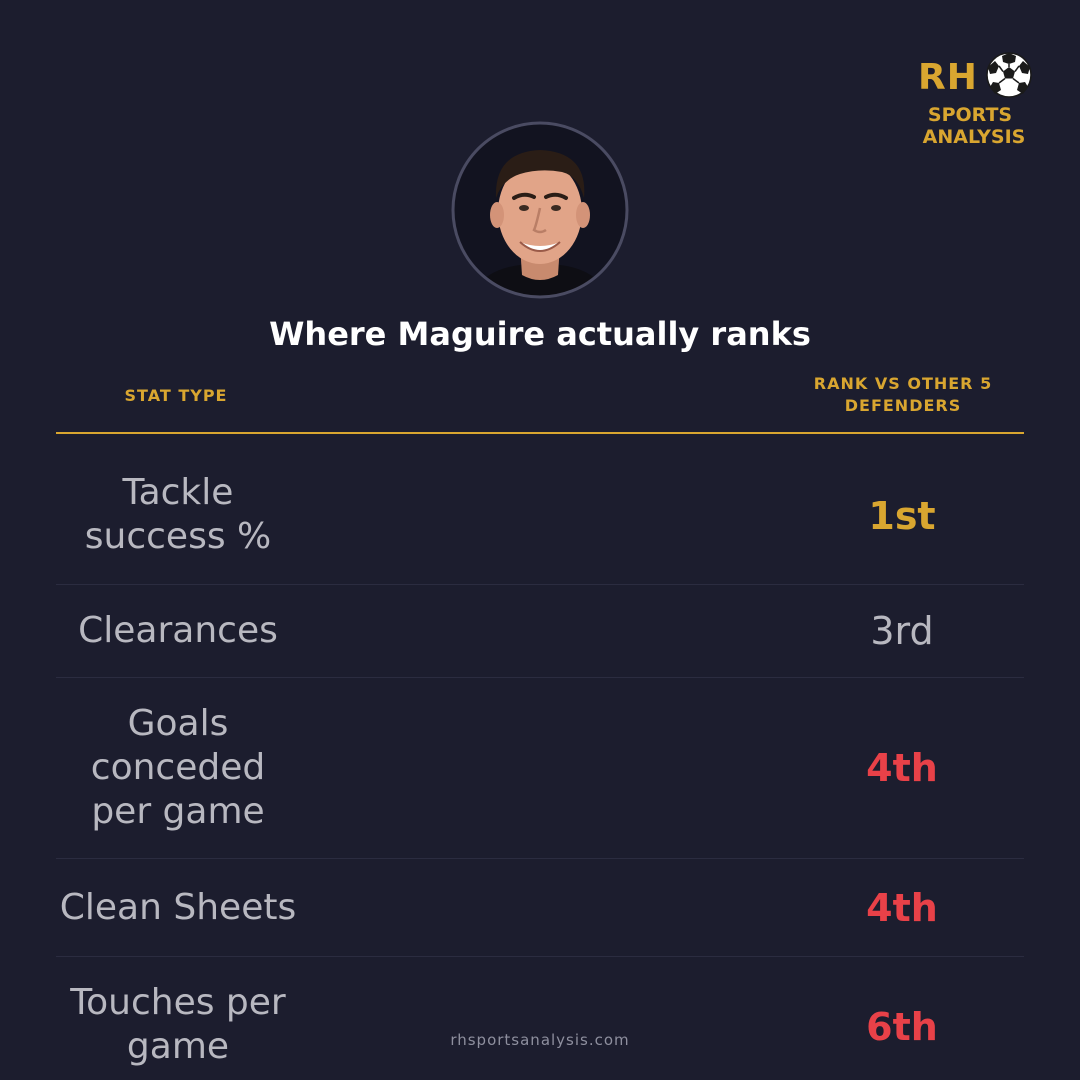 The image size is (1080, 1080). Describe the element at coordinates (176, 395) in the screenshot. I see `header-stat-type: STAT TYPE` at that location.